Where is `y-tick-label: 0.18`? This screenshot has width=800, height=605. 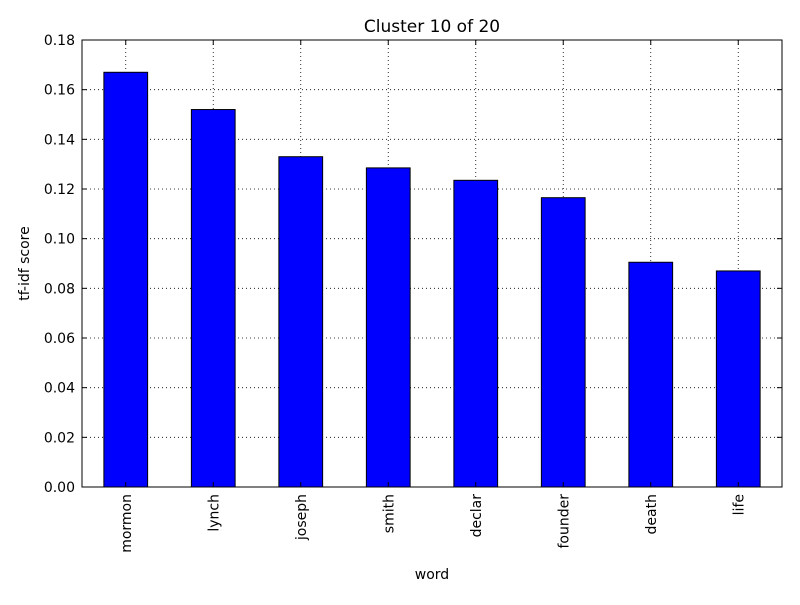 y-tick-label: 0.18 is located at coordinates (59, 41).